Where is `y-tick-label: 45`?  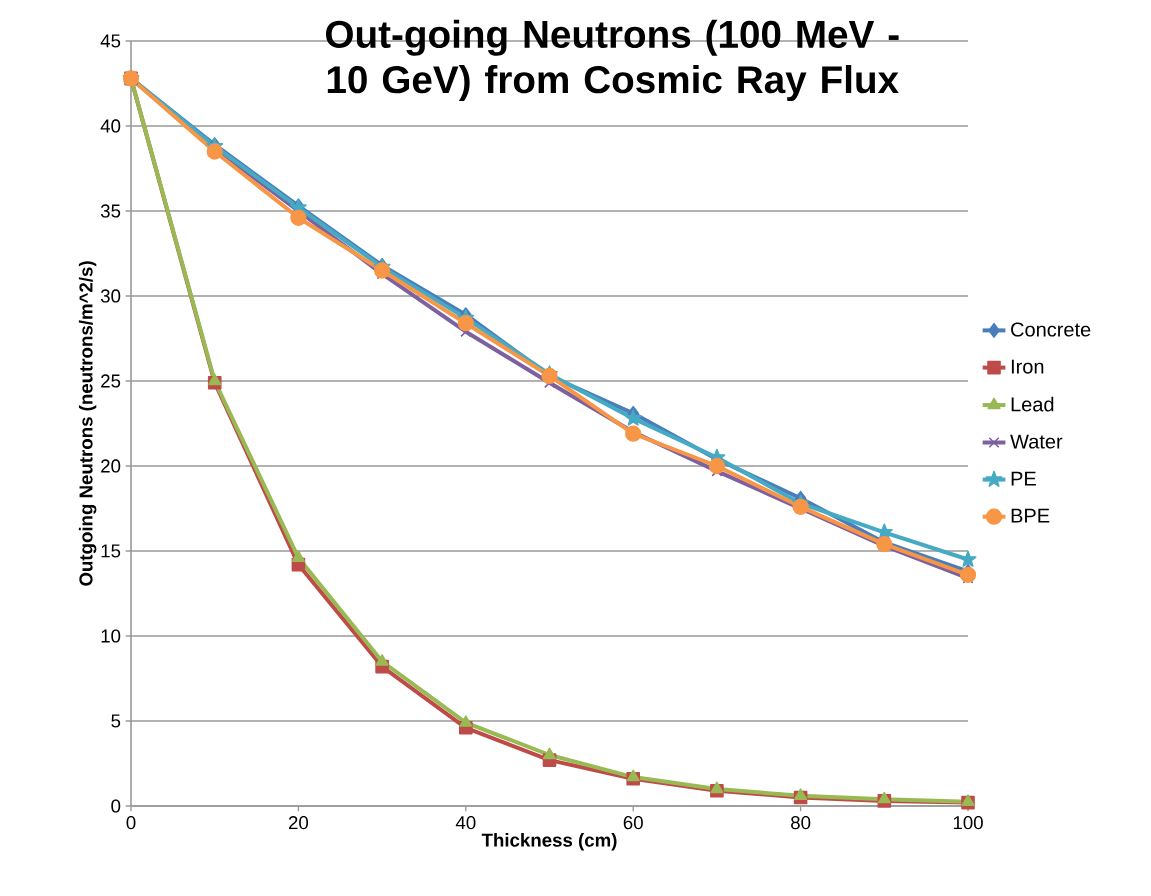
y-tick-label: 45 is located at coordinates (110, 41).